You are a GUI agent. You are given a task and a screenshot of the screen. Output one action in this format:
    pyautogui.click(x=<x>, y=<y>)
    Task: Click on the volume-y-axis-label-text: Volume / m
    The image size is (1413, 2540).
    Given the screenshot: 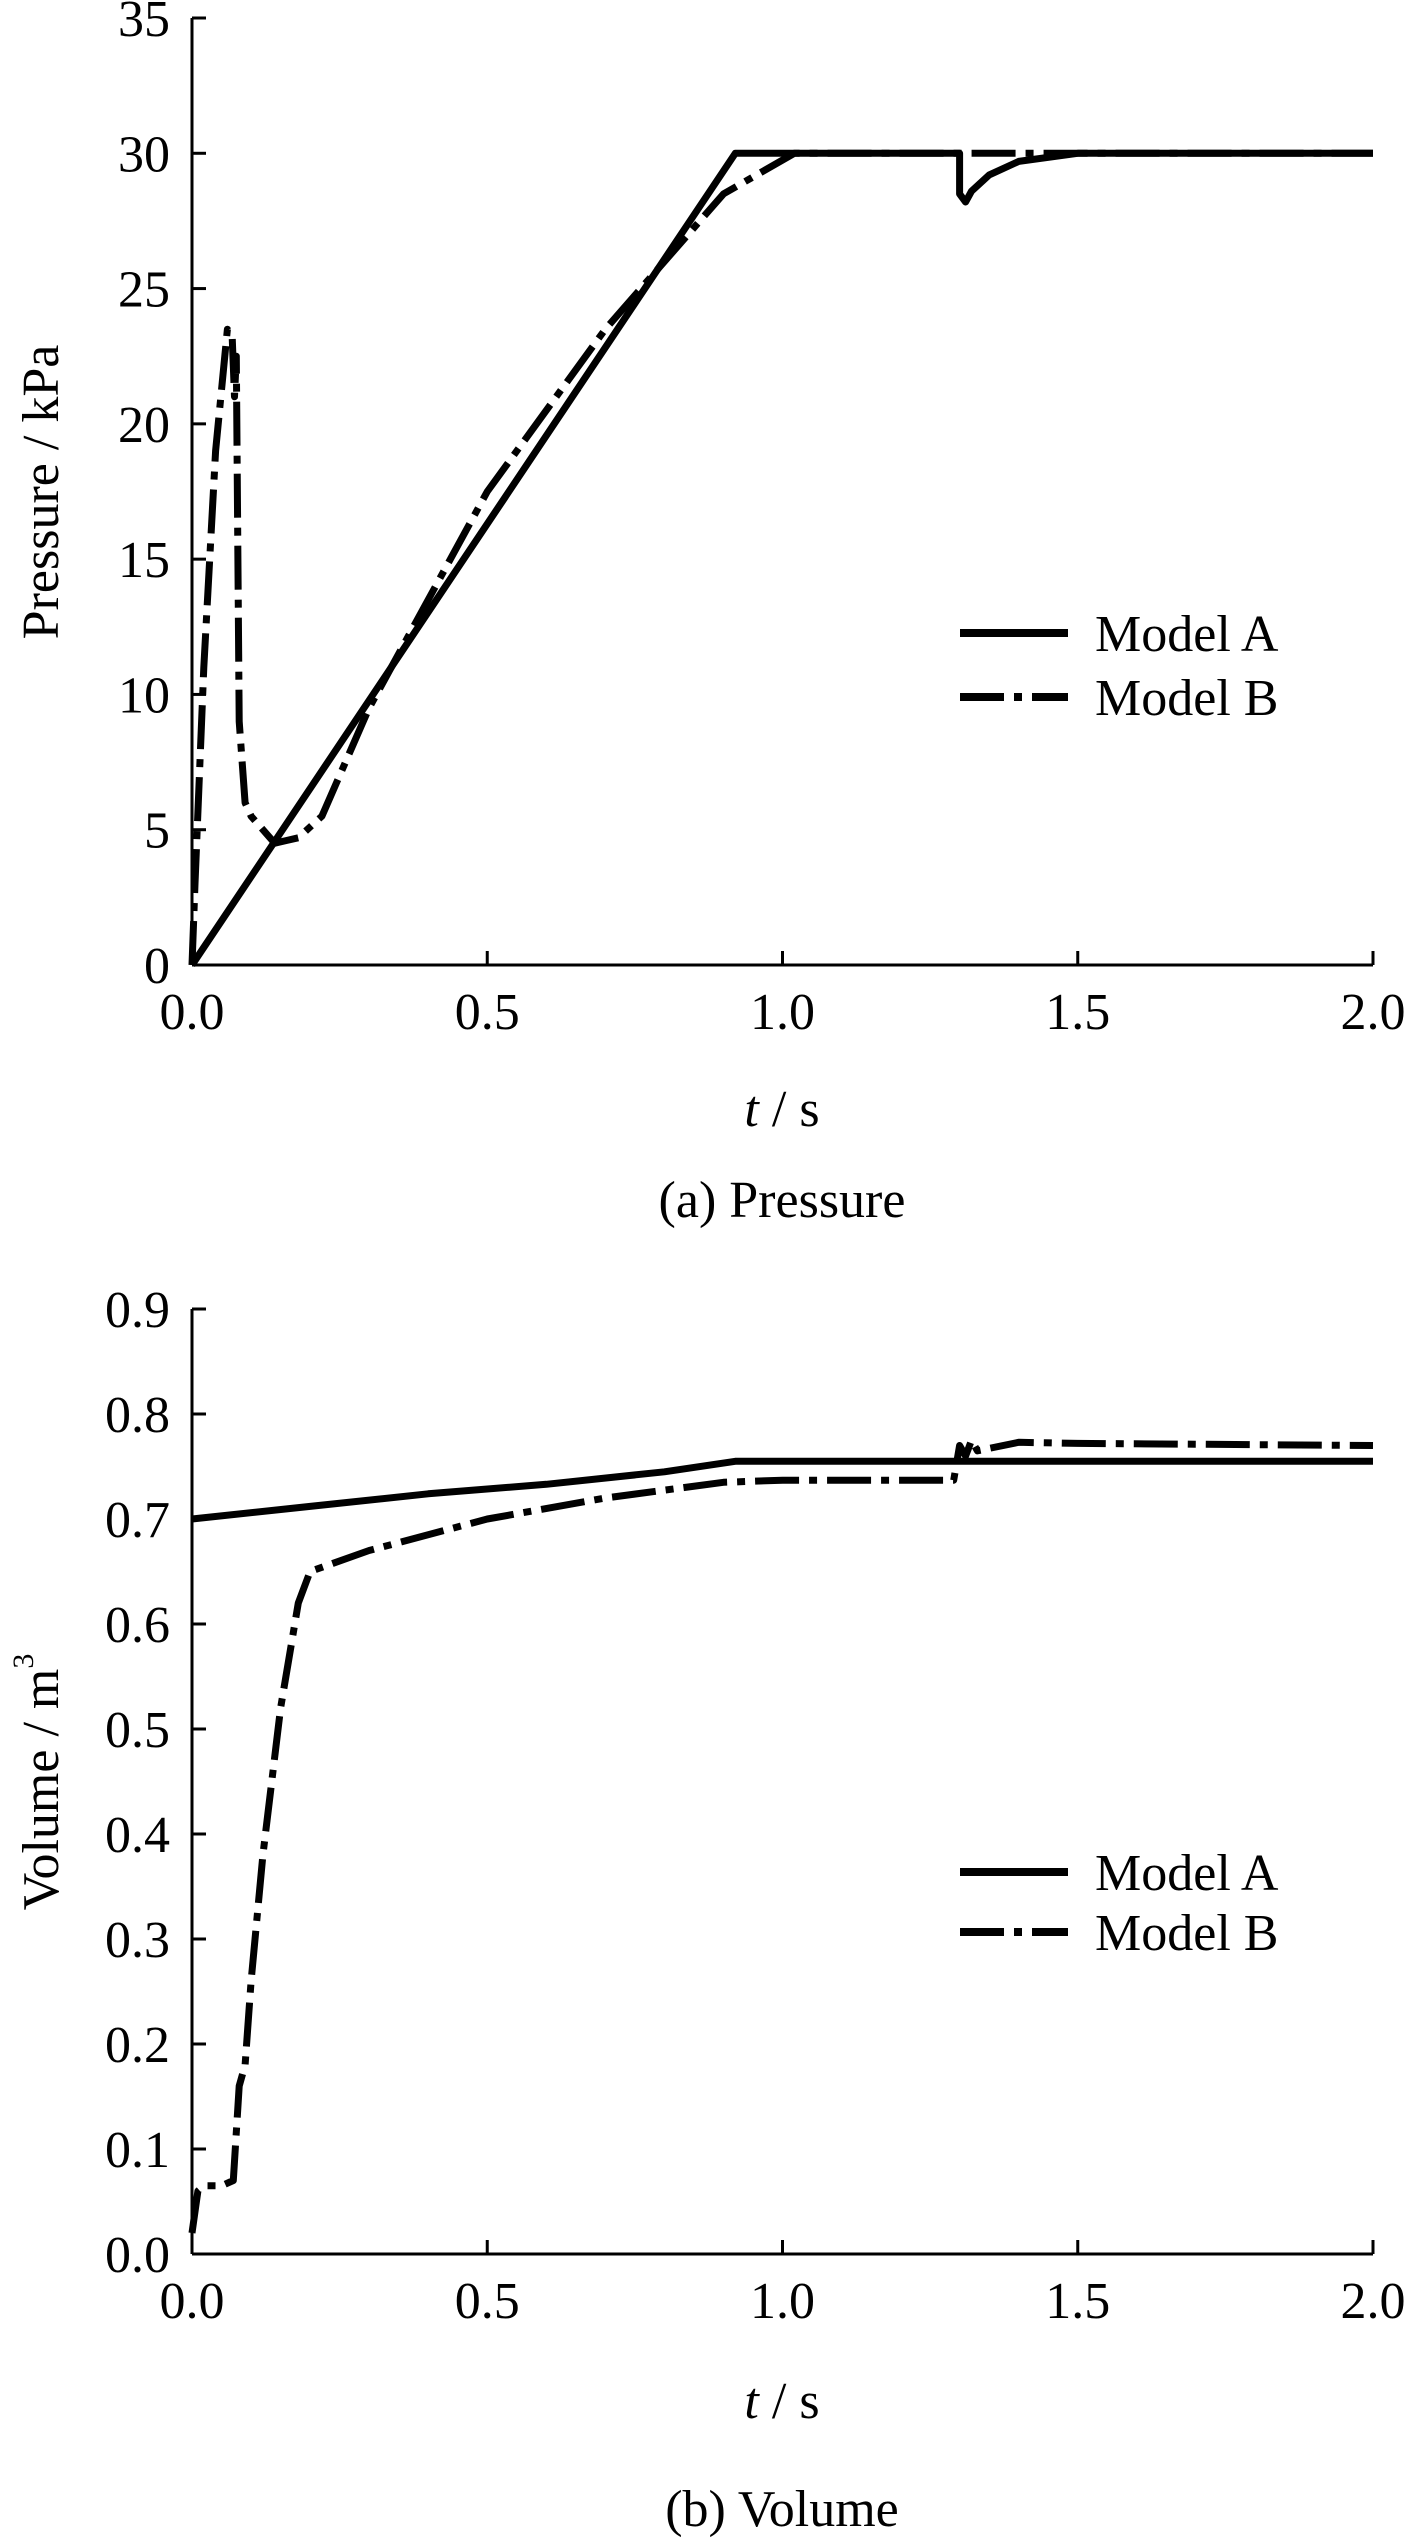 What is the action you would take?
    pyautogui.click(x=41, y=1790)
    